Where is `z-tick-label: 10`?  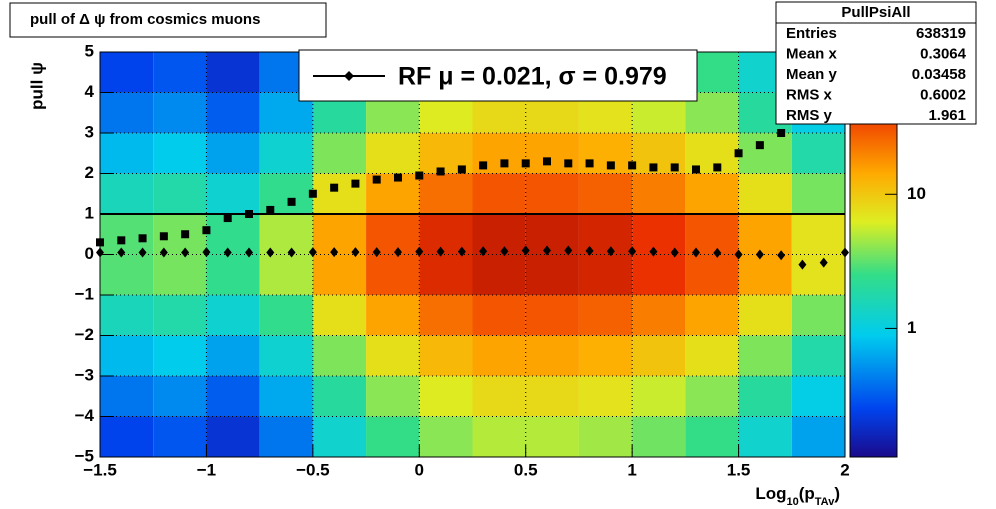 z-tick-label: 10 is located at coordinates (916, 193).